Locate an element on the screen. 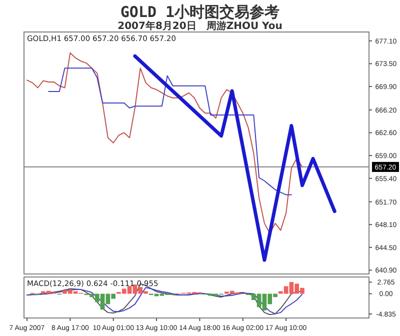 The image size is (400, 336). chart-subtitle: 2007年8月20日 周游ZHOU You is located at coordinates (200, 26).